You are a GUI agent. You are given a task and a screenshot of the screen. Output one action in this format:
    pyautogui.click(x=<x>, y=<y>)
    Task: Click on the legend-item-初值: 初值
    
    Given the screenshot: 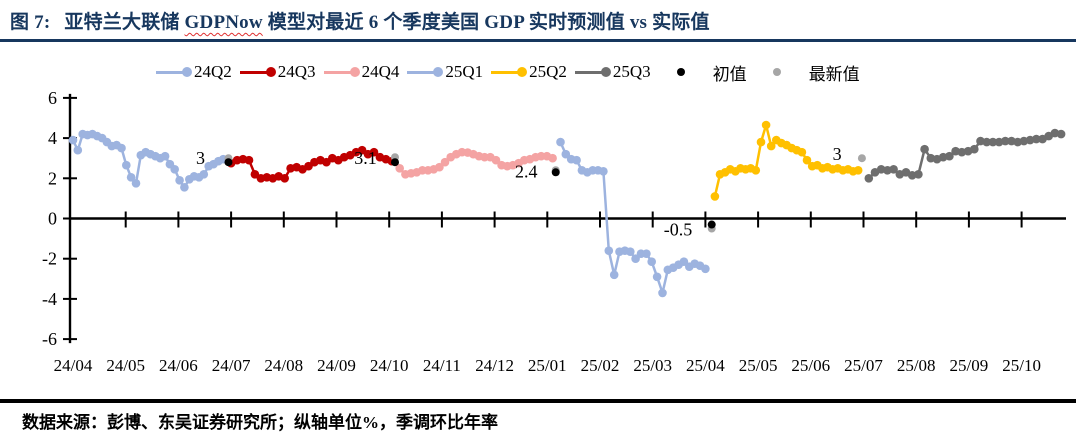 What is the action you would take?
    pyautogui.click(x=703, y=72)
    